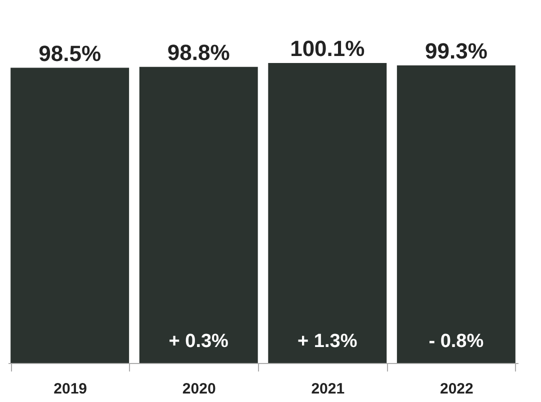 Image resolution: width=541 pixels, height=402 pixels. I want to click on data-label: 99.3%, so click(456, 51).